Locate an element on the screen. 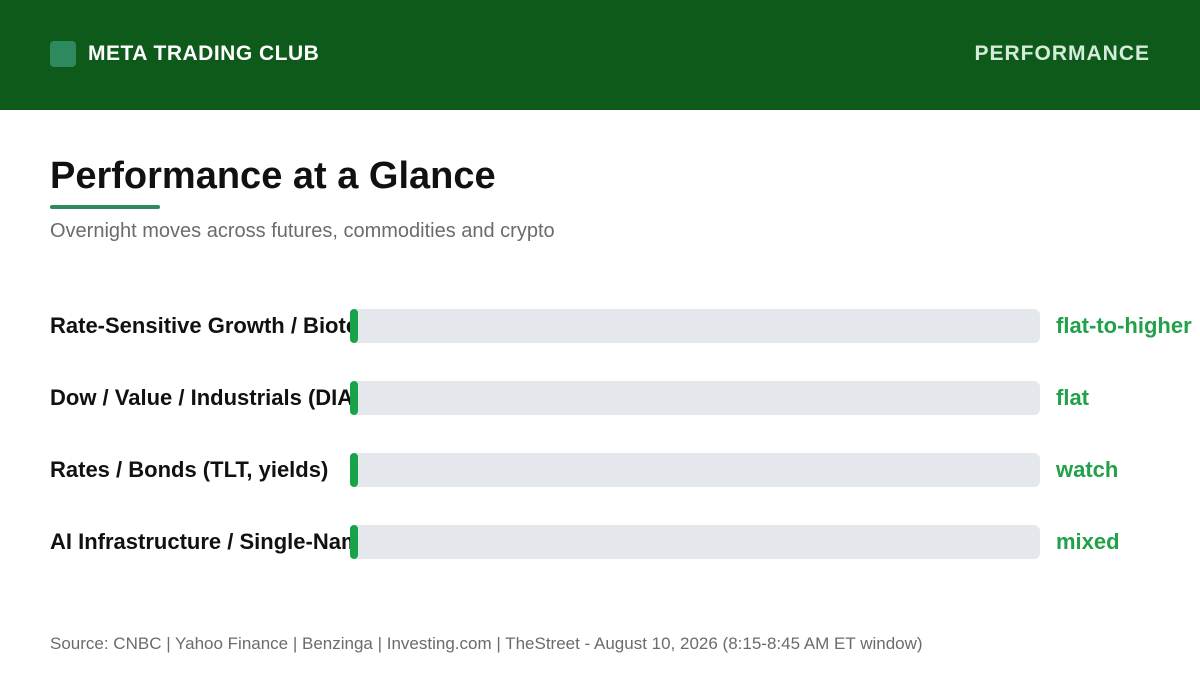 The width and height of the screenshot is (1200, 680). bar-status-label: flat-to-higher is located at coordinates (1124, 325).